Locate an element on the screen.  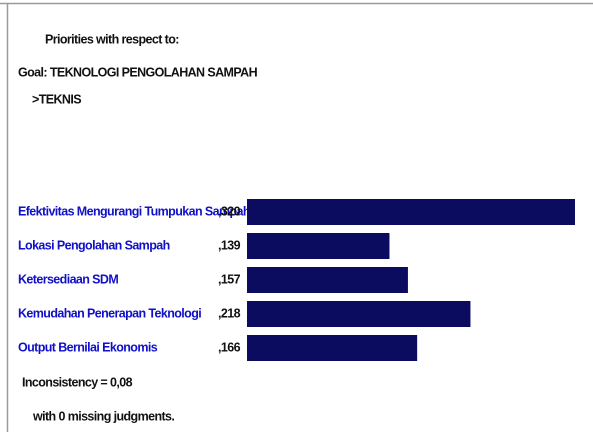
category-label: Output Bernilai Ekonomis is located at coordinates (88, 347).